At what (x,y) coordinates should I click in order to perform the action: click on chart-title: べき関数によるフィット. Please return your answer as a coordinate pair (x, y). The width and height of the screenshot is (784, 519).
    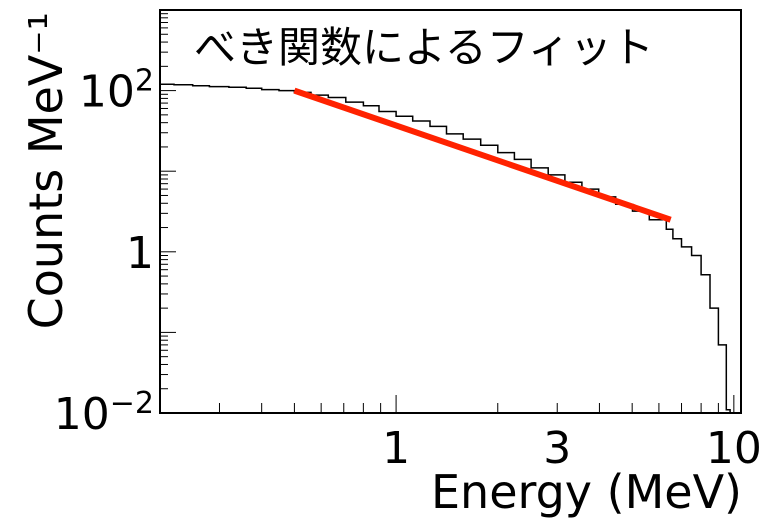
    Looking at the image, I should click on (424, 47).